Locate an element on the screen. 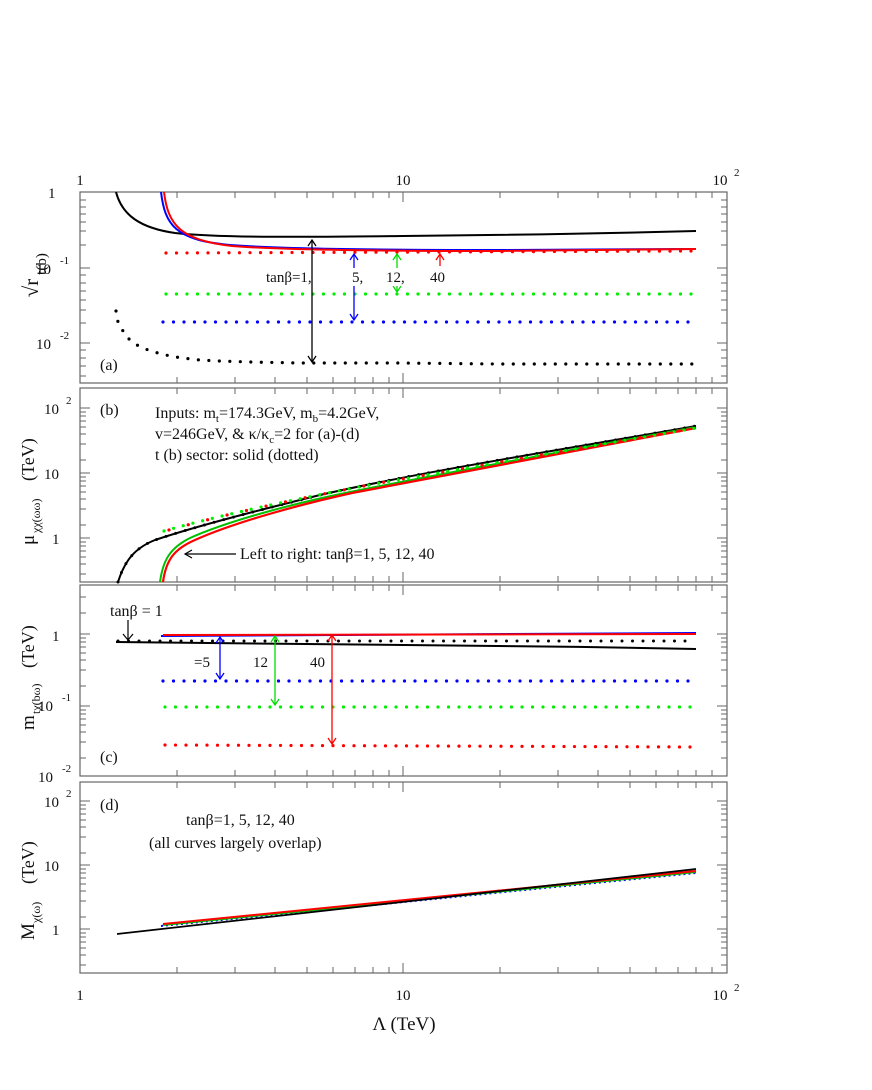  c-ylabel-sub: tχ(bω) is located at coordinates (36, 698).